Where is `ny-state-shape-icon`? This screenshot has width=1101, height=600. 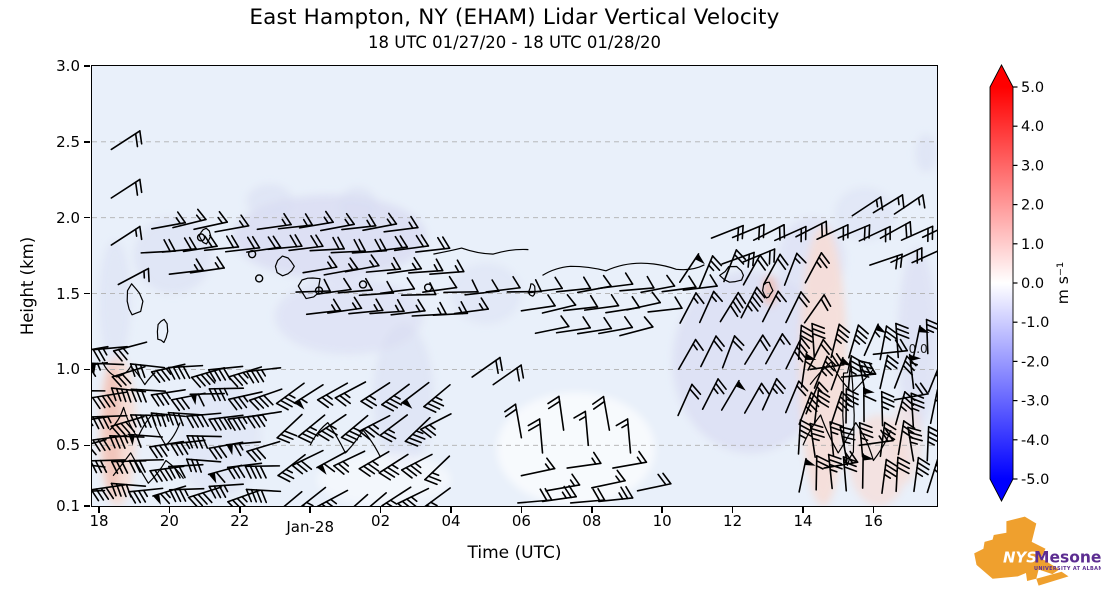
ny-state-shape-icon is located at coordinates (1017, 548).